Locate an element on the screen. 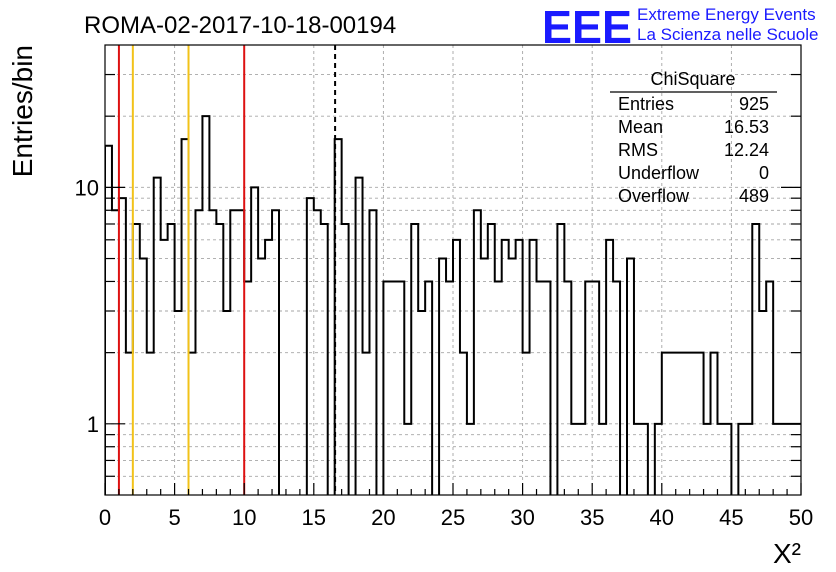  stats-label-entries: Entries is located at coordinates (646, 104).